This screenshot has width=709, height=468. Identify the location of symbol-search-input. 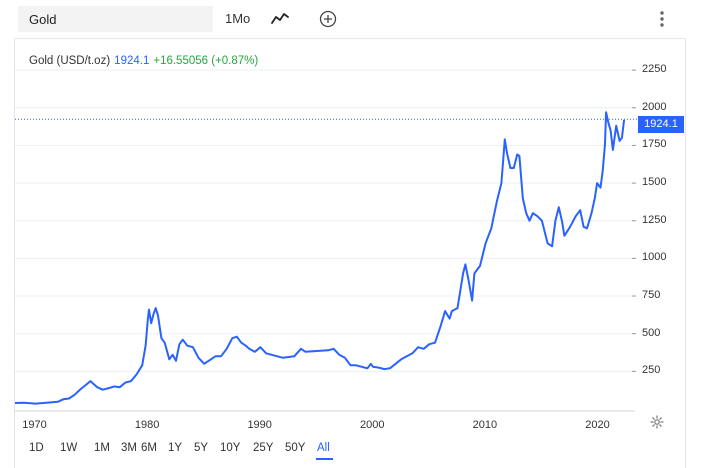
(115, 19).